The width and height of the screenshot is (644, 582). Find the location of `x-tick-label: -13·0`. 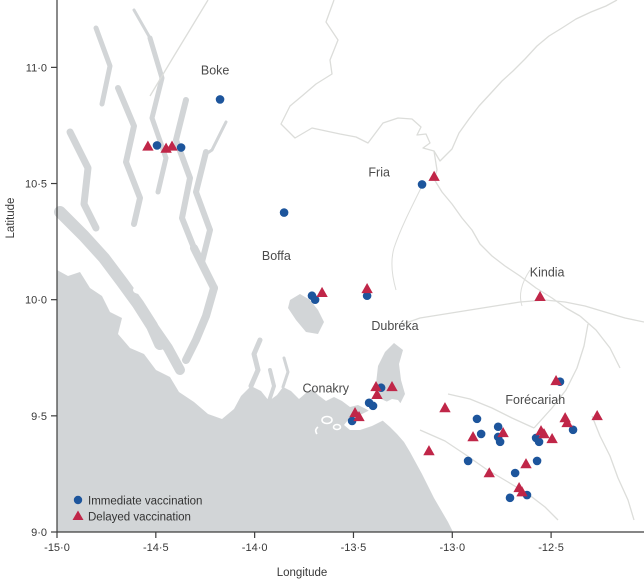

x-tick-label: -13·0 is located at coordinates (452, 548).